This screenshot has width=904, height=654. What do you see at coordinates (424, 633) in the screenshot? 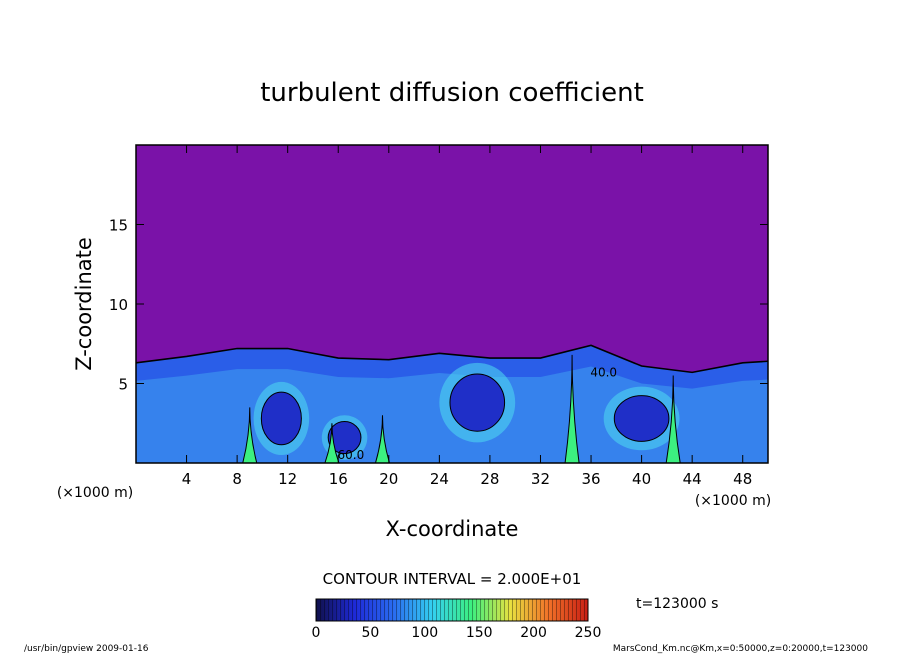
I see `colorbar-tick-label: 100` at bounding box center [424, 633].